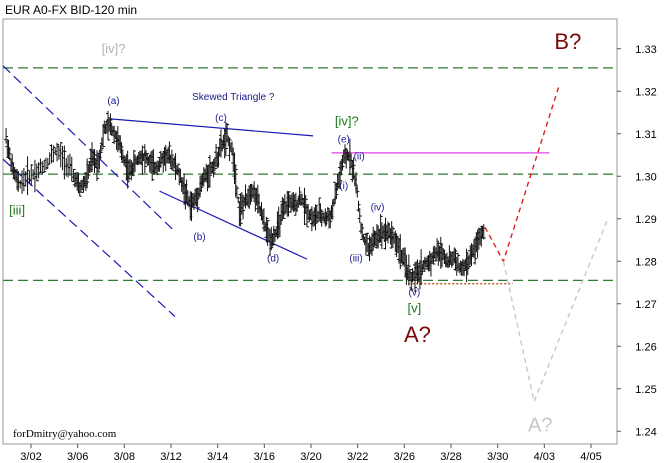 This screenshot has height=463, width=669. What do you see at coordinates (221, 118) in the screenshot?
I see `wave-label-c: (c)` at bounding box center [221, 118].